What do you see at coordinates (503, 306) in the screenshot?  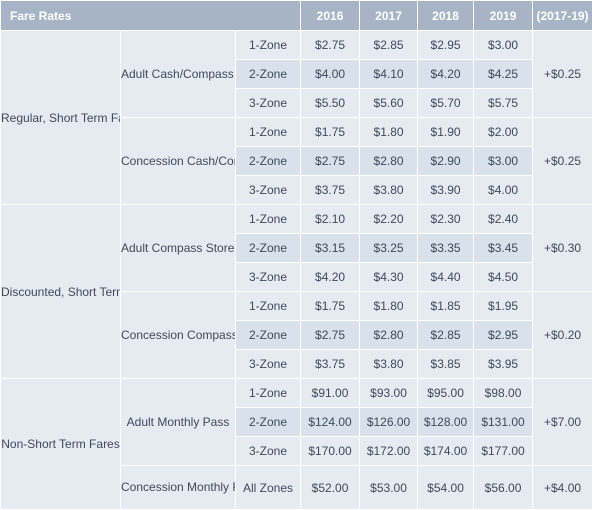 I see `fare-value-2019: $1.95` at bounding box center [503, 306].